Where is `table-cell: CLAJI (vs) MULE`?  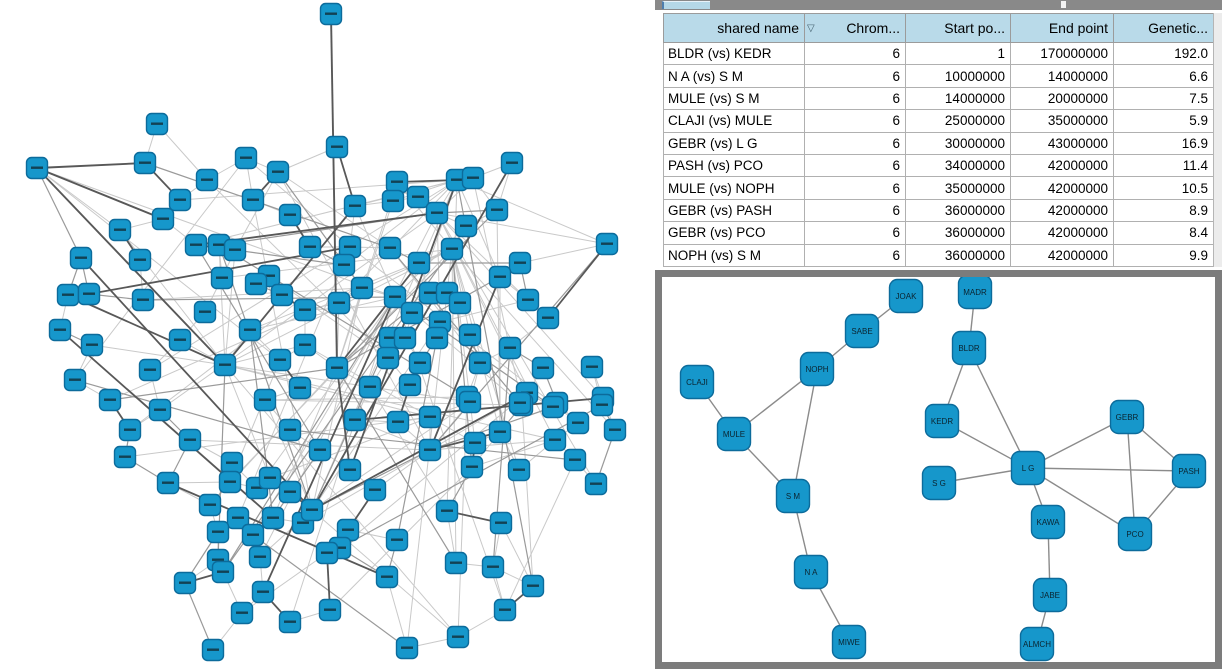
table-cell: CLAJI (vs) MULE is located at coordinates (734, 121).